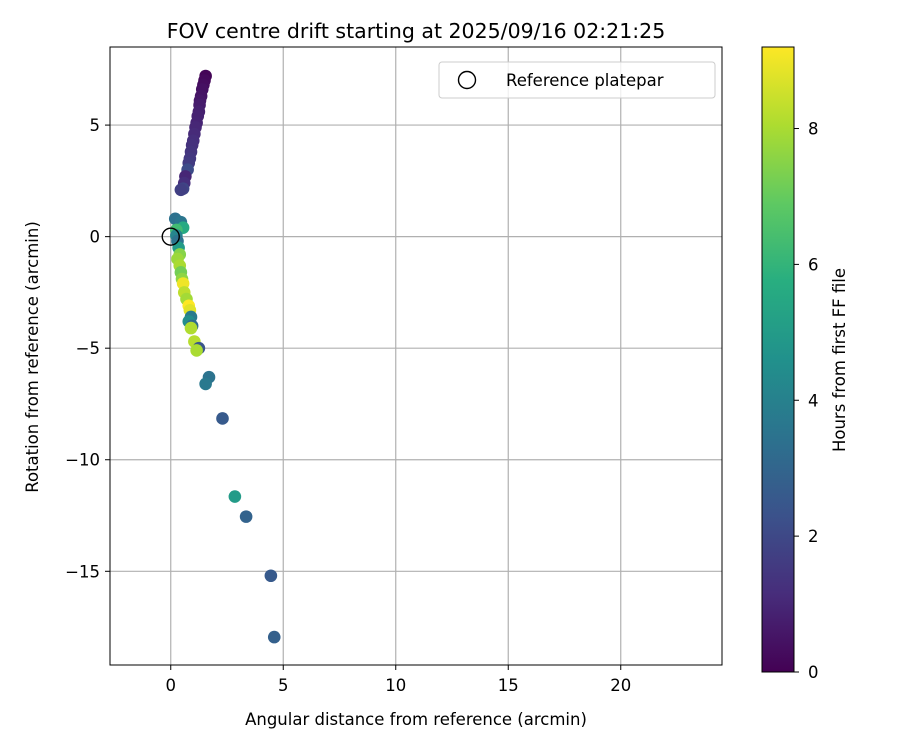  What do you see at coordinates (416, 719) in the screenshot?
I see `x-axis-label: Angular distance from reference (arcmin)` at bounding box center [416, 719].